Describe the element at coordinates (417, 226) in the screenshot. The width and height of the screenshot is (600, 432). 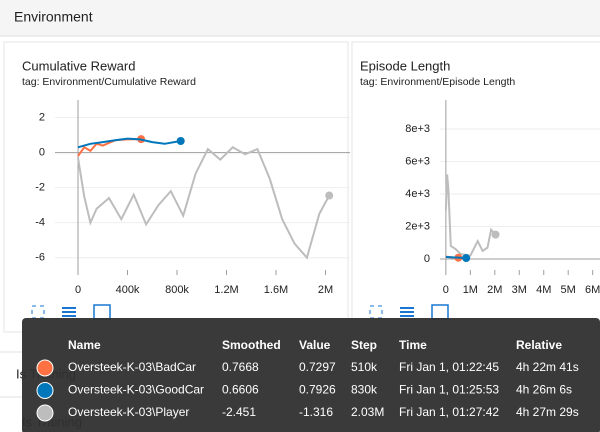
I see `y-tick-label: 2e+3` at that location.